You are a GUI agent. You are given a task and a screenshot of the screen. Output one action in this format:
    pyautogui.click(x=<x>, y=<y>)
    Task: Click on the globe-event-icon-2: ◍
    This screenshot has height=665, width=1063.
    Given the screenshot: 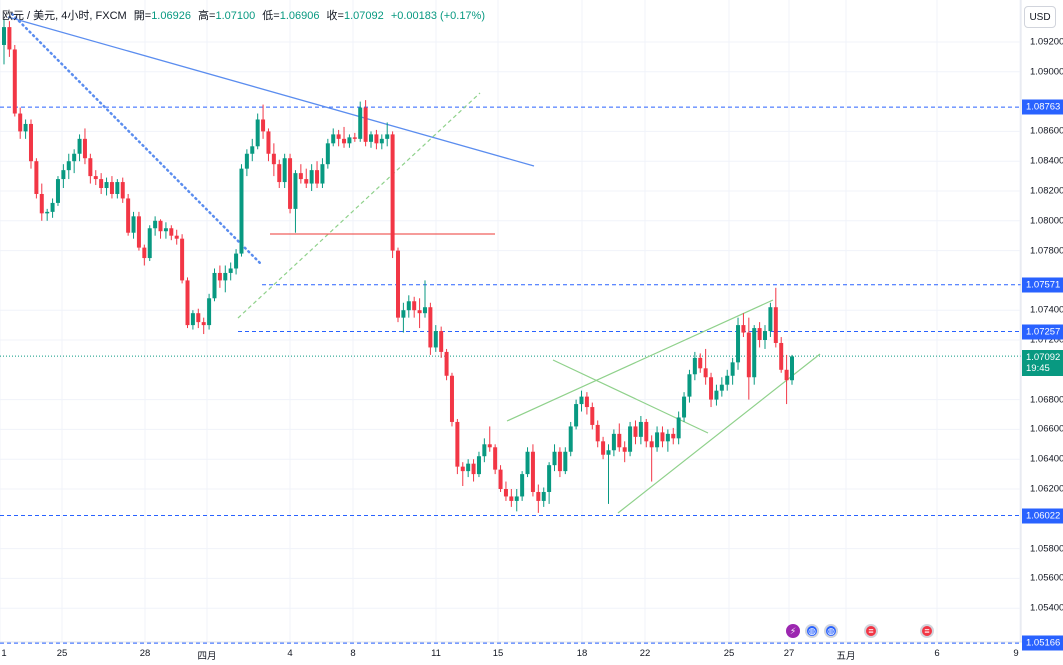 What is the action you would take?
    pyautogui.click(x=831, y=631)
    